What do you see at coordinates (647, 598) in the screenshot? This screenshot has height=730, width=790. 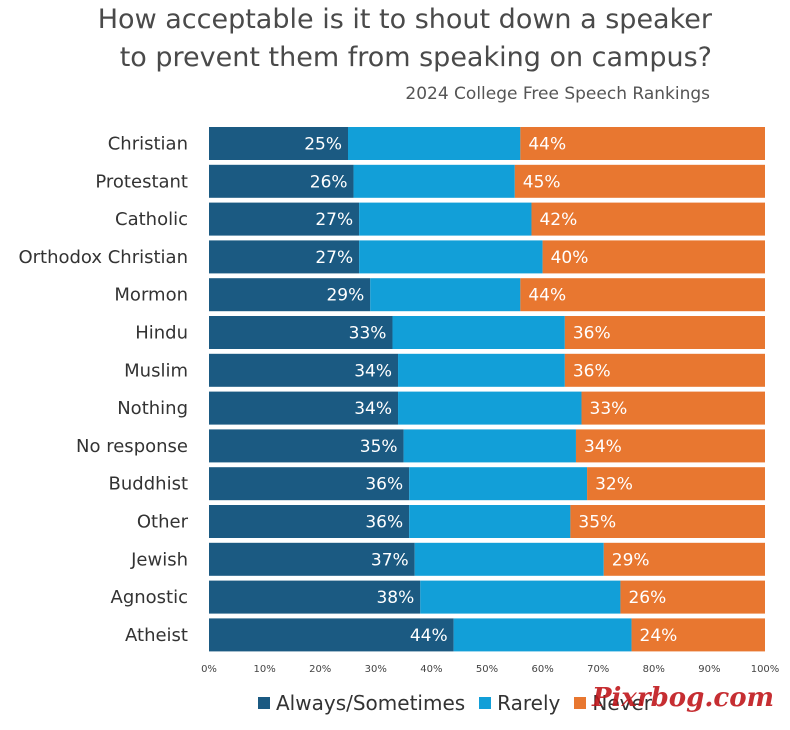 I see `value-label-never-agnostic: 26%` at bounding box center [647, 598].